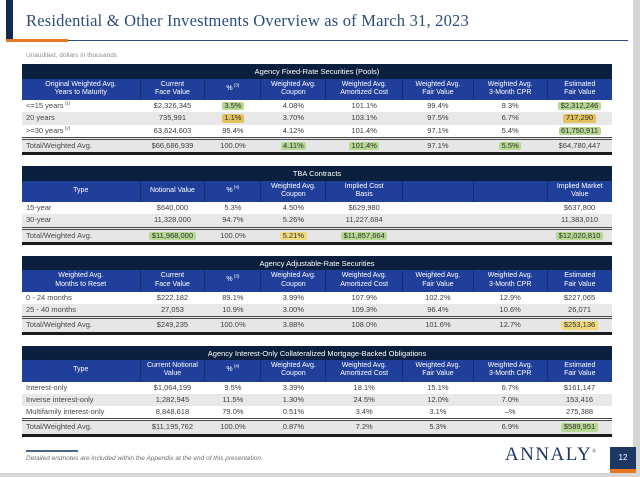  What do you see at coordinates (579, 325) in the screenshot?
I see `highlight-yellow: $253,136` at bounding box center [579, 325].